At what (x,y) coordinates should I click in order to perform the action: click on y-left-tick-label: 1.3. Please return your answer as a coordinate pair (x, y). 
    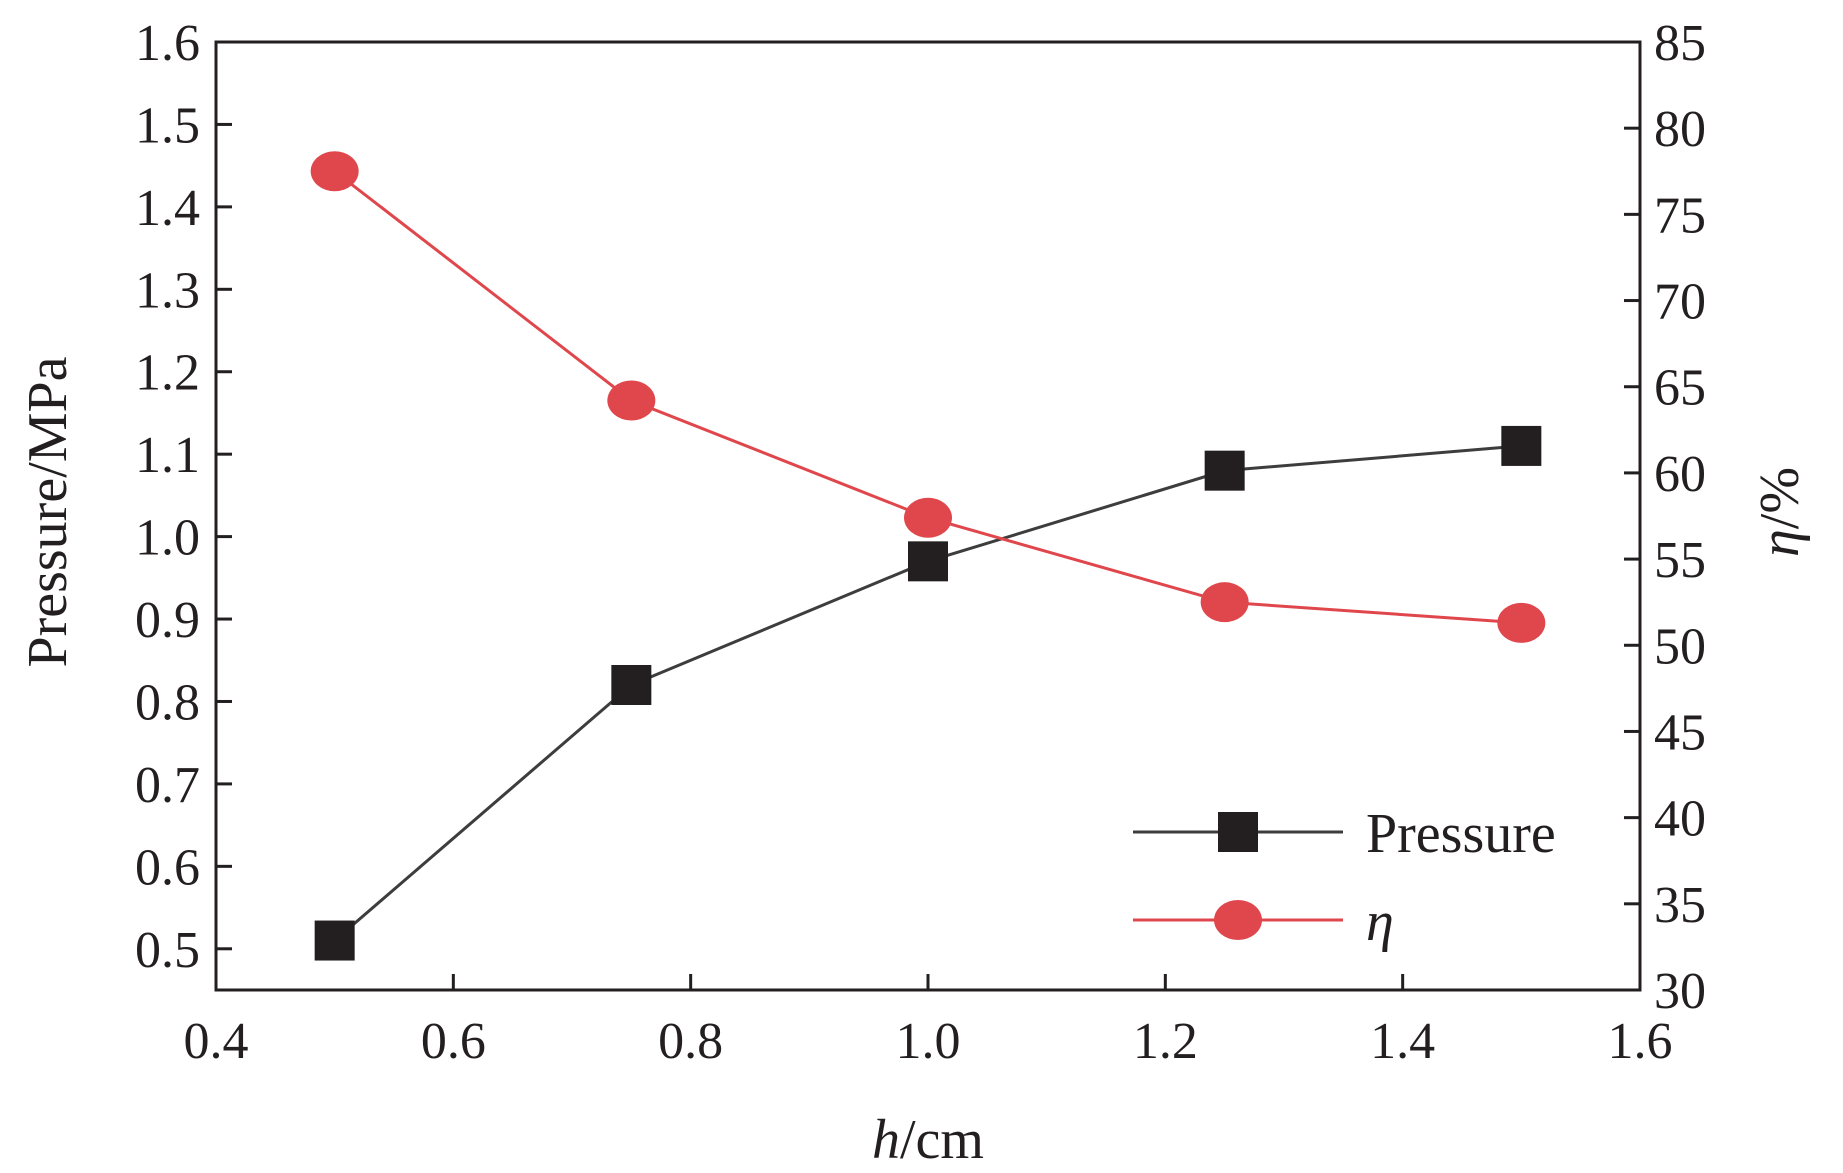
    Looking at the image, I should click on (167, 290).